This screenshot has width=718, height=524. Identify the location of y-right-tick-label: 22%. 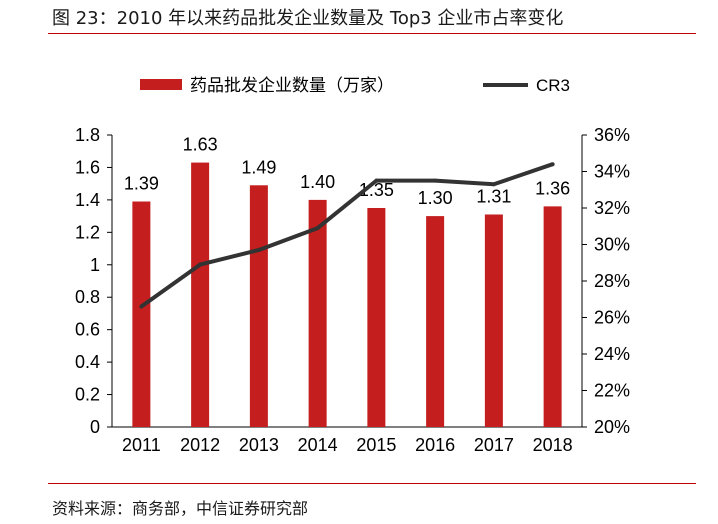
(612, 391).